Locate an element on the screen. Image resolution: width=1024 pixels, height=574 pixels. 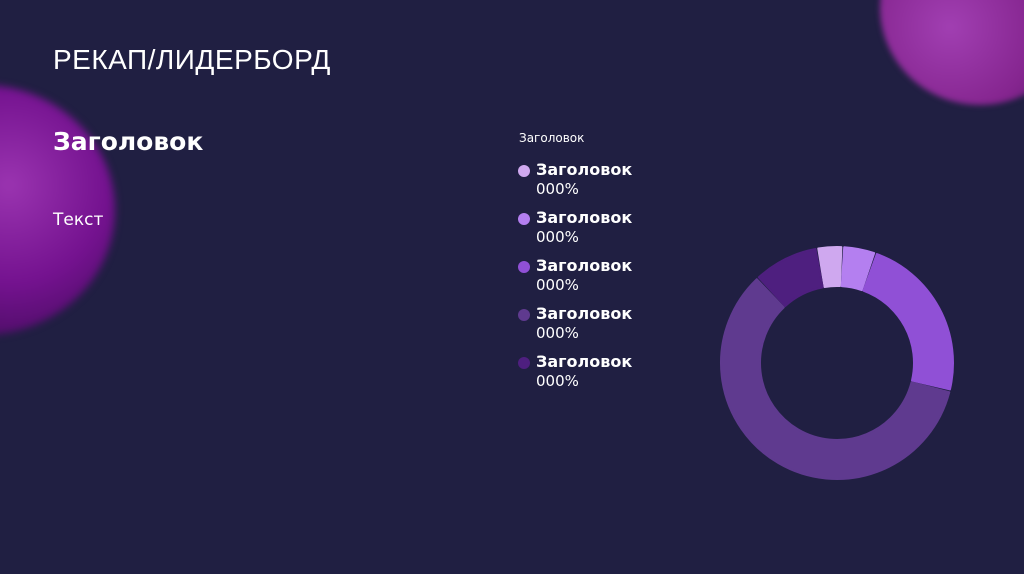
body-text: Текст is located at coordinates (78, 220).